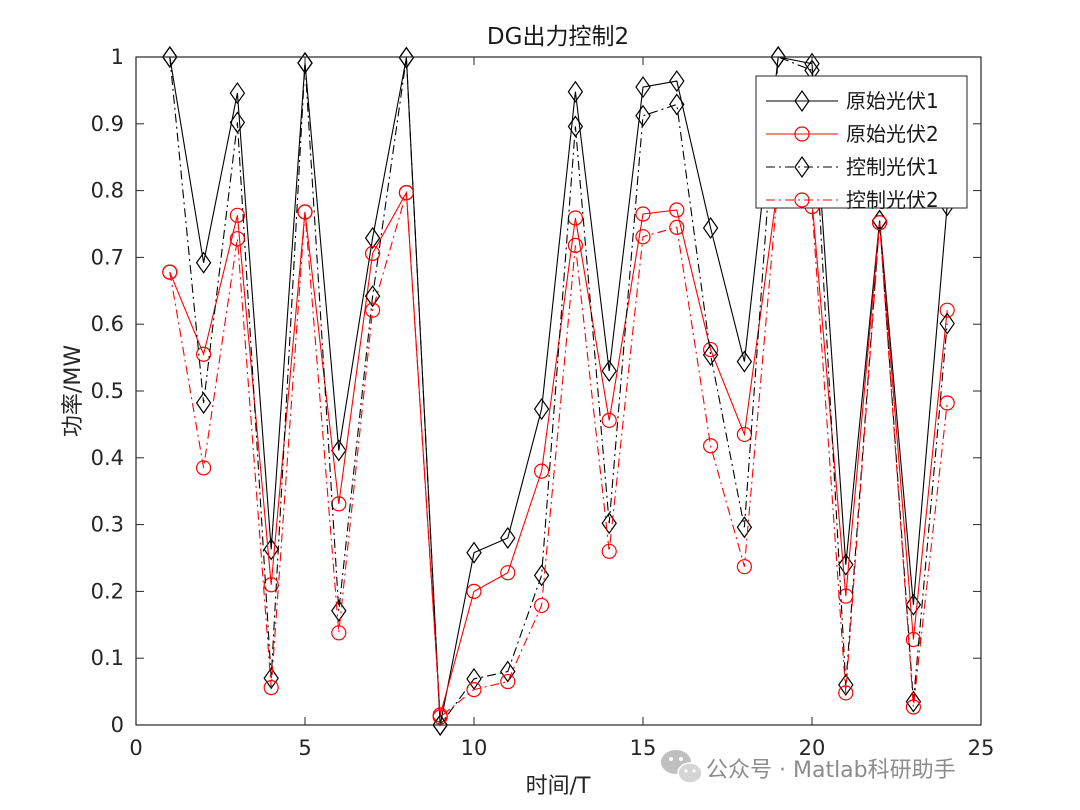 The image size is (1080, 810). I want to click on legend-entry: 控制光伏2, so click(852, 200).